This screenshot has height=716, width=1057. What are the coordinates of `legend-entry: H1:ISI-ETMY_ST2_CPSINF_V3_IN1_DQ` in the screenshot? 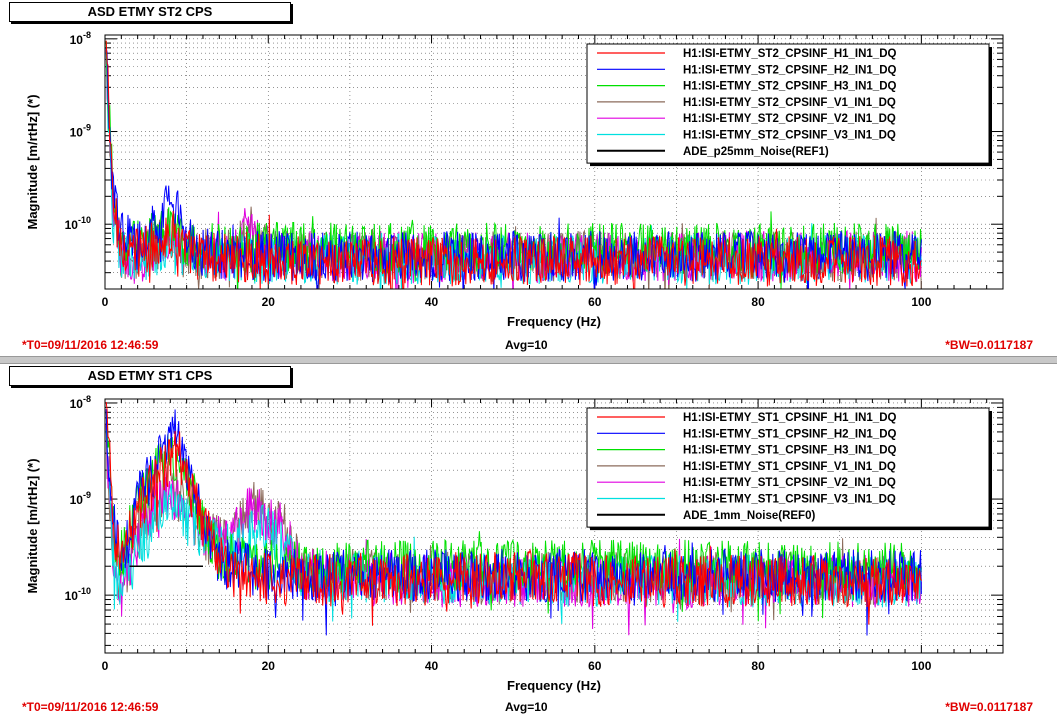 It's located at (789, 136).